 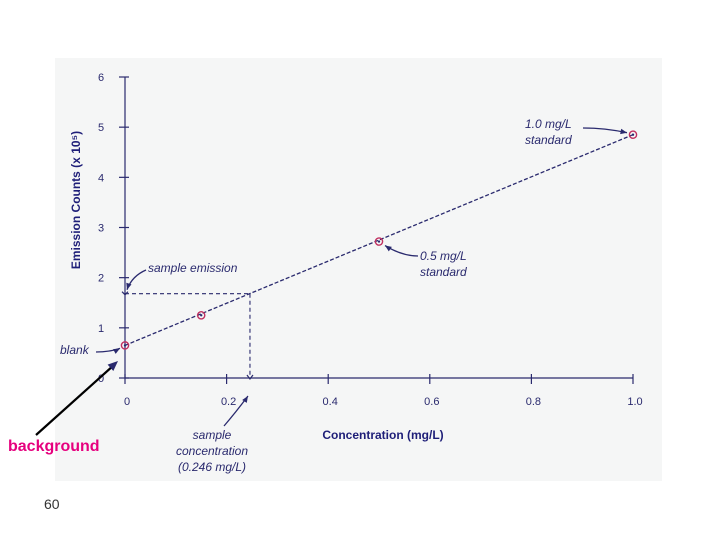 What do you see at coordinates (52, 504) in the screenshot?
I see `page-number: 60` at bounding box center [52, 504].